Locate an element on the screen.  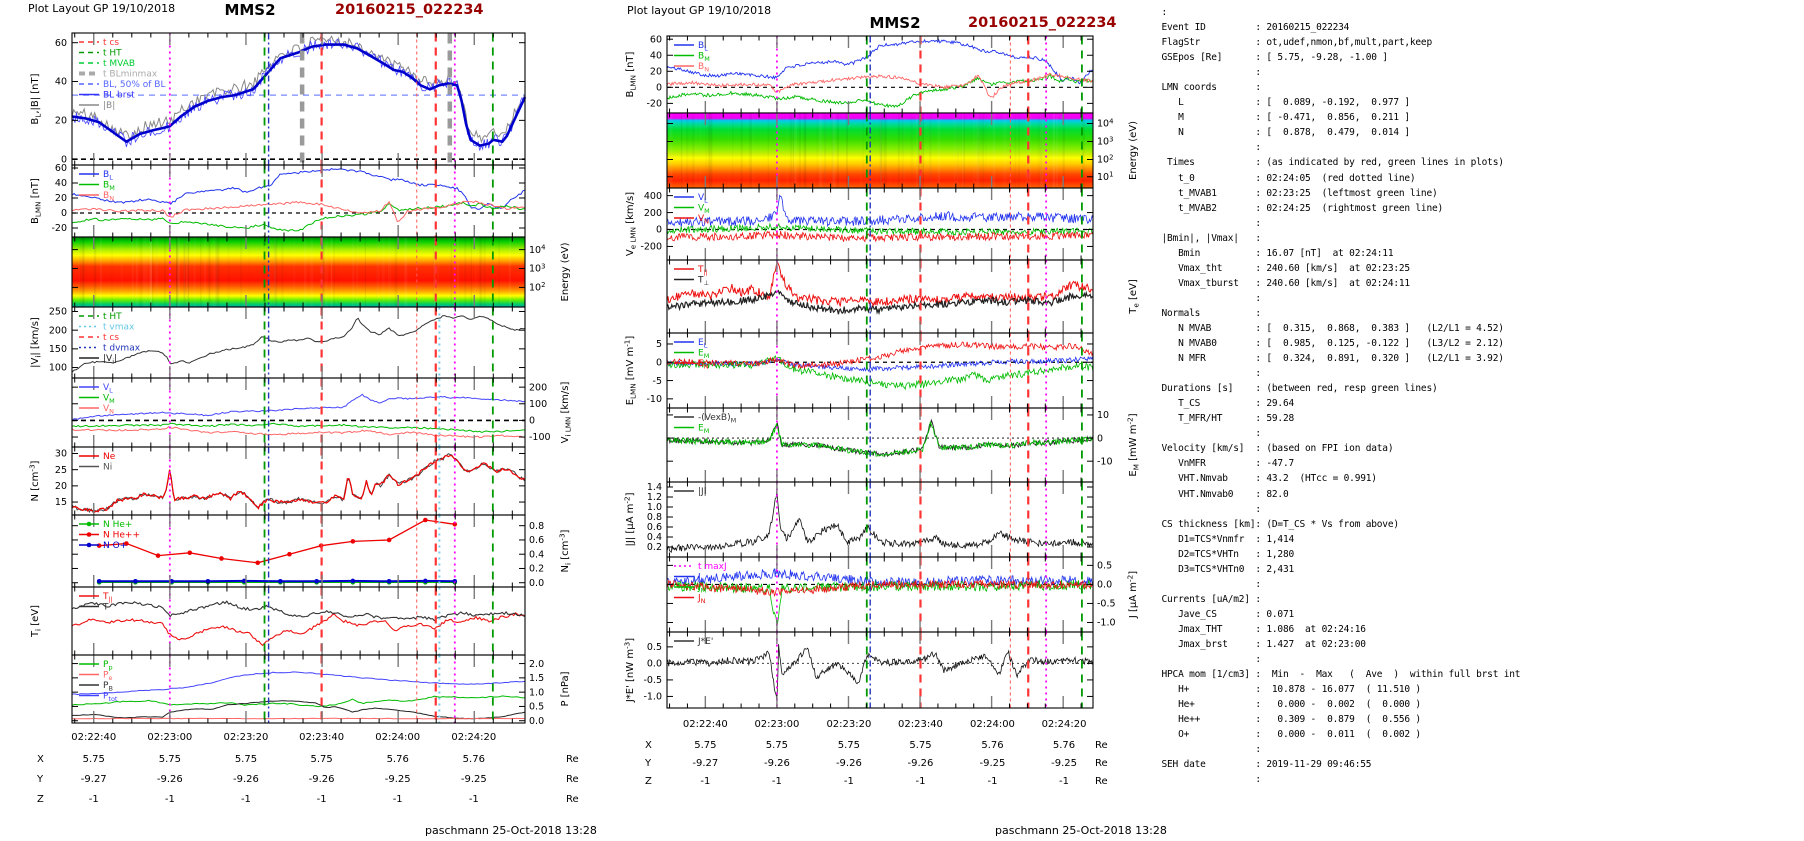
svg-text: |Vi| is located at coordinates (110, 360).